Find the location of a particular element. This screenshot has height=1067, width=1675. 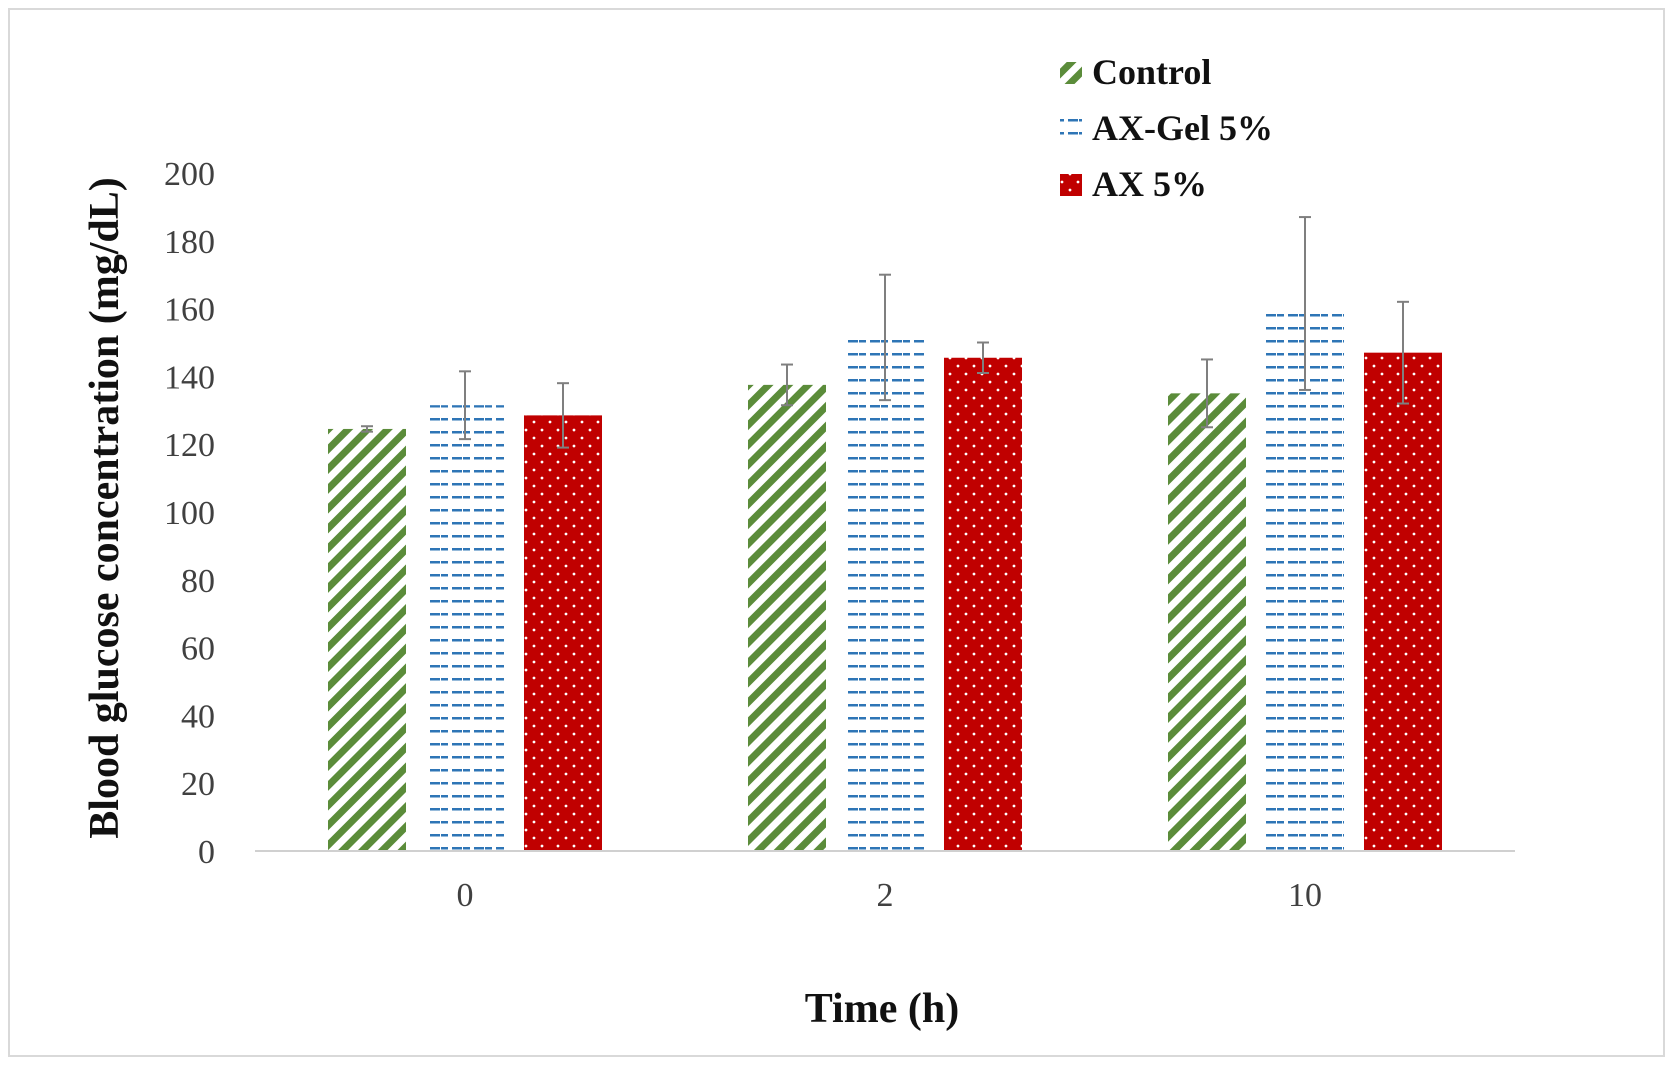

legend: Control AX-Gel 5% AX 5% is located at coordinates (1166, 128).